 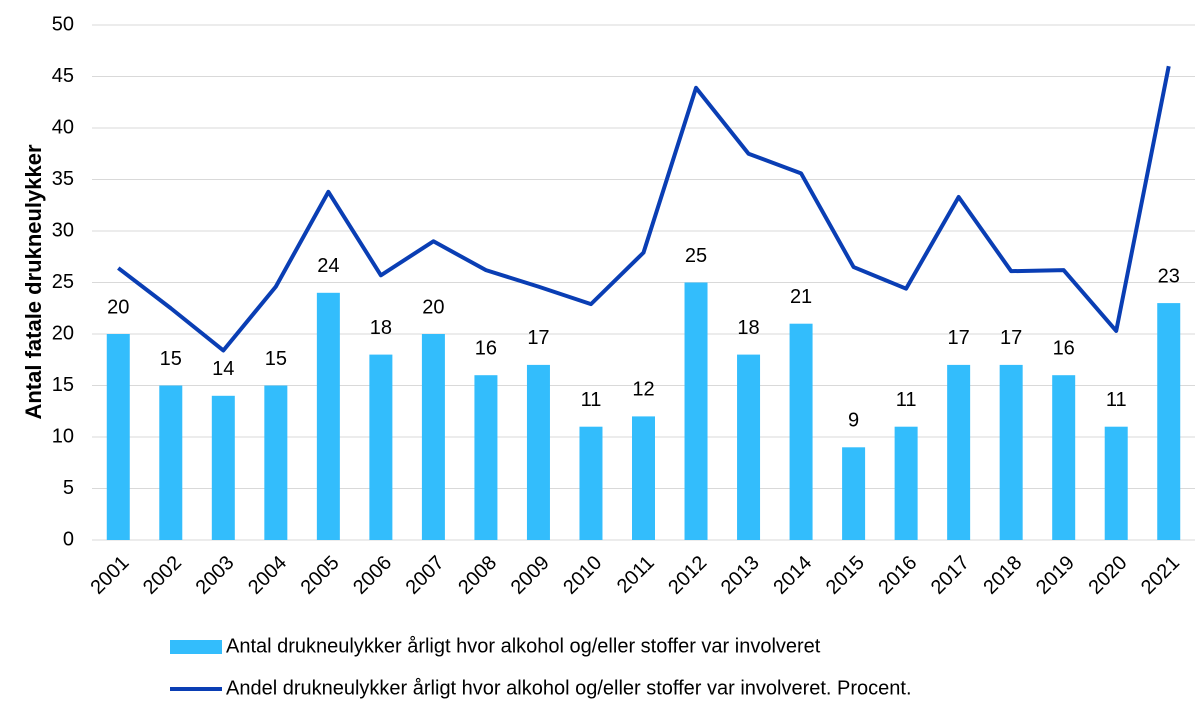 What do you see at coordinates (530, 575) in the screenshot?
I see `x-tick-label: 2009` at bounding box center [530, 575].